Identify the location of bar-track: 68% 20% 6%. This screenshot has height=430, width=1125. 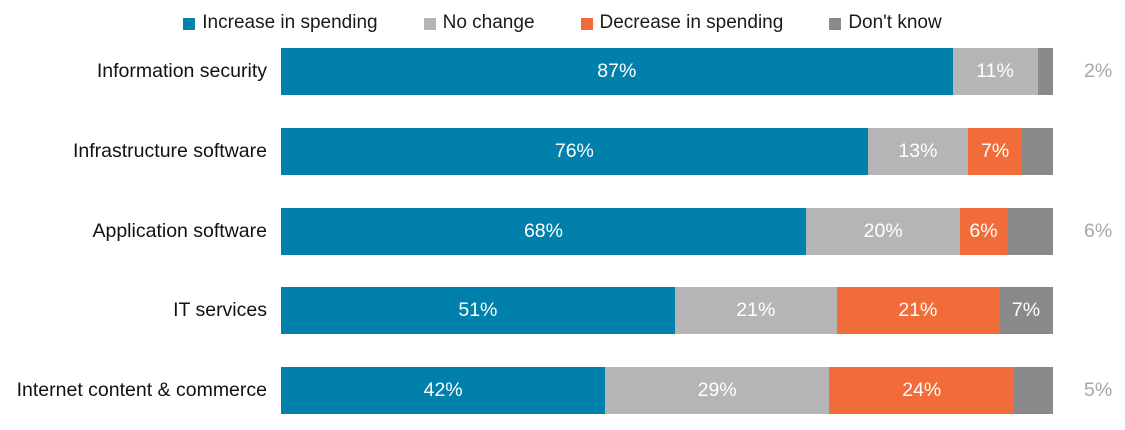
(667, 231).